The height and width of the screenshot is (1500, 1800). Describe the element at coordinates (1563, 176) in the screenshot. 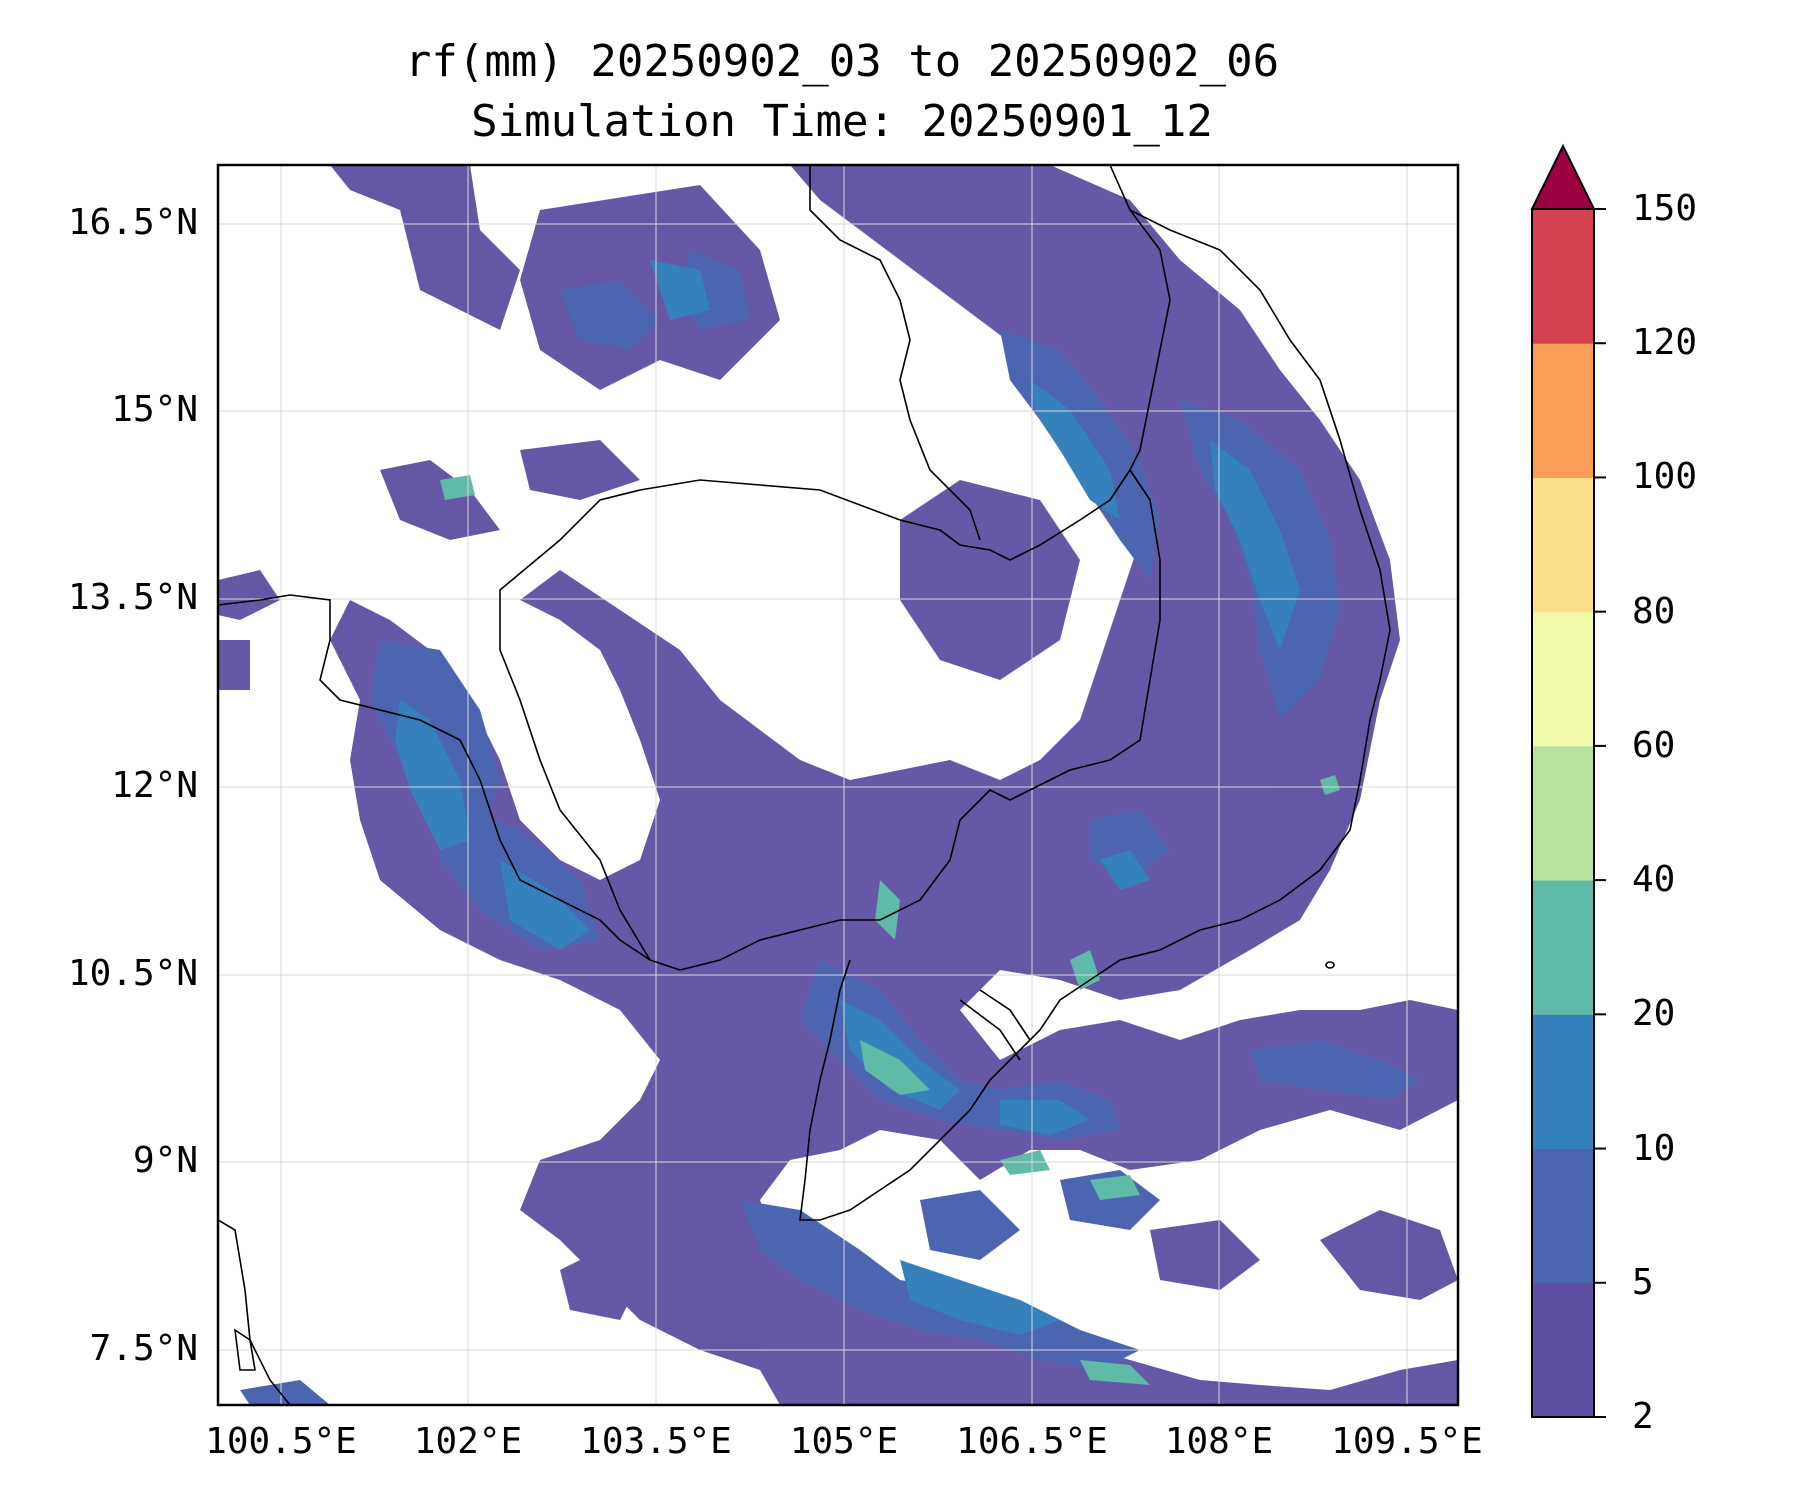

I see `colorbar-extend-arrow` at that location.